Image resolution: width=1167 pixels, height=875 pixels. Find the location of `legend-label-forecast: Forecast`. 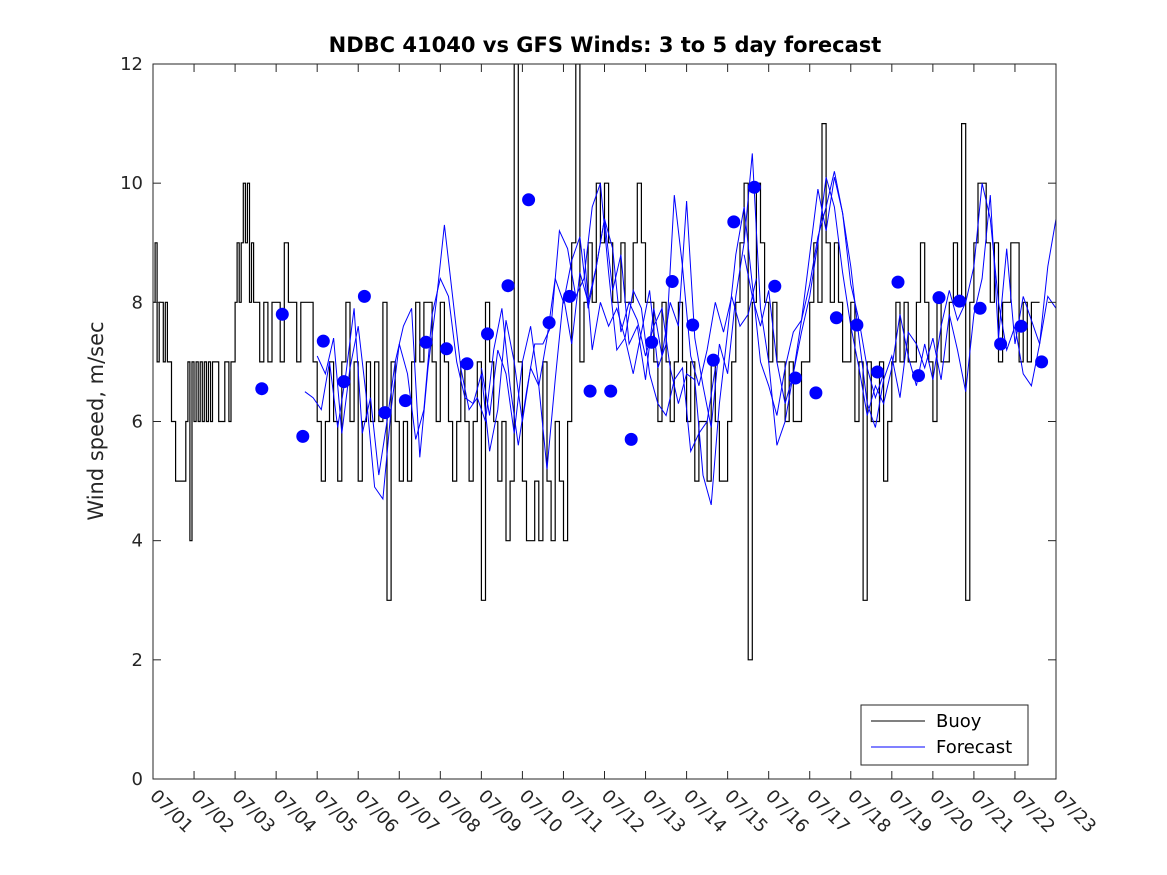

legend-label-forecast: Forecast is located at coordinates (974, 747).